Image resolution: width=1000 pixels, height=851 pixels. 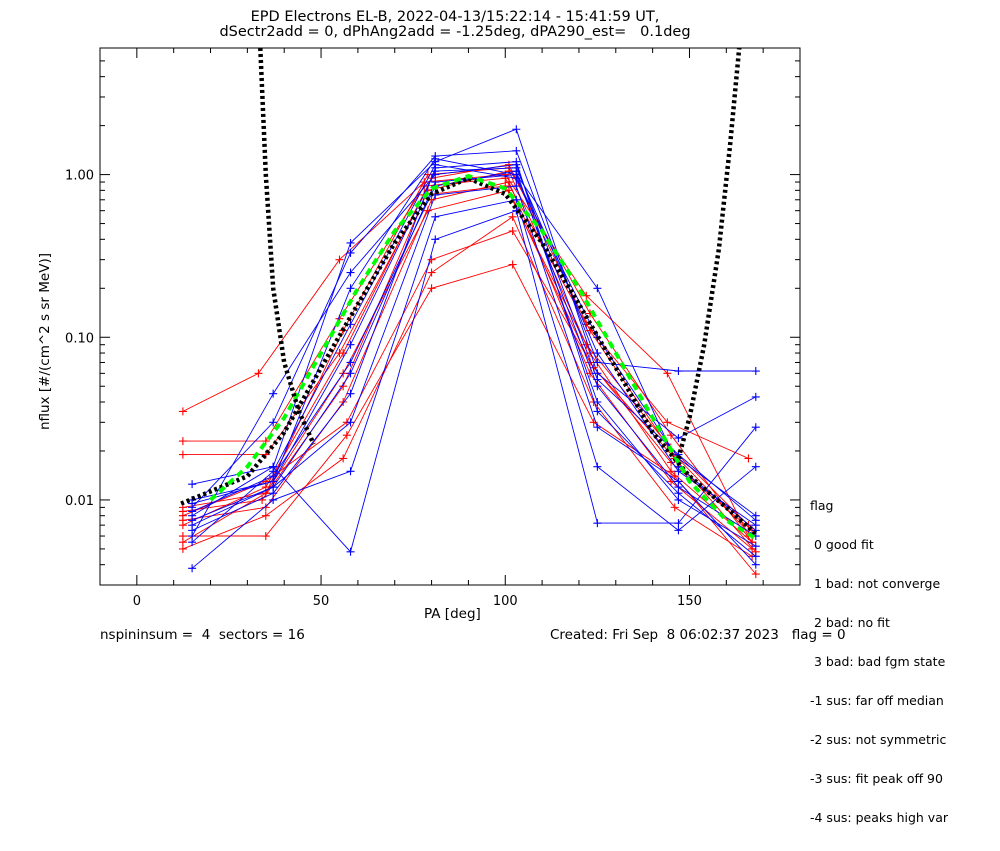 What do you see at coordinates (452, 614) in the screenshot?
I see `x-axis-label: PA [deg]` at bounding box center [452, 614].